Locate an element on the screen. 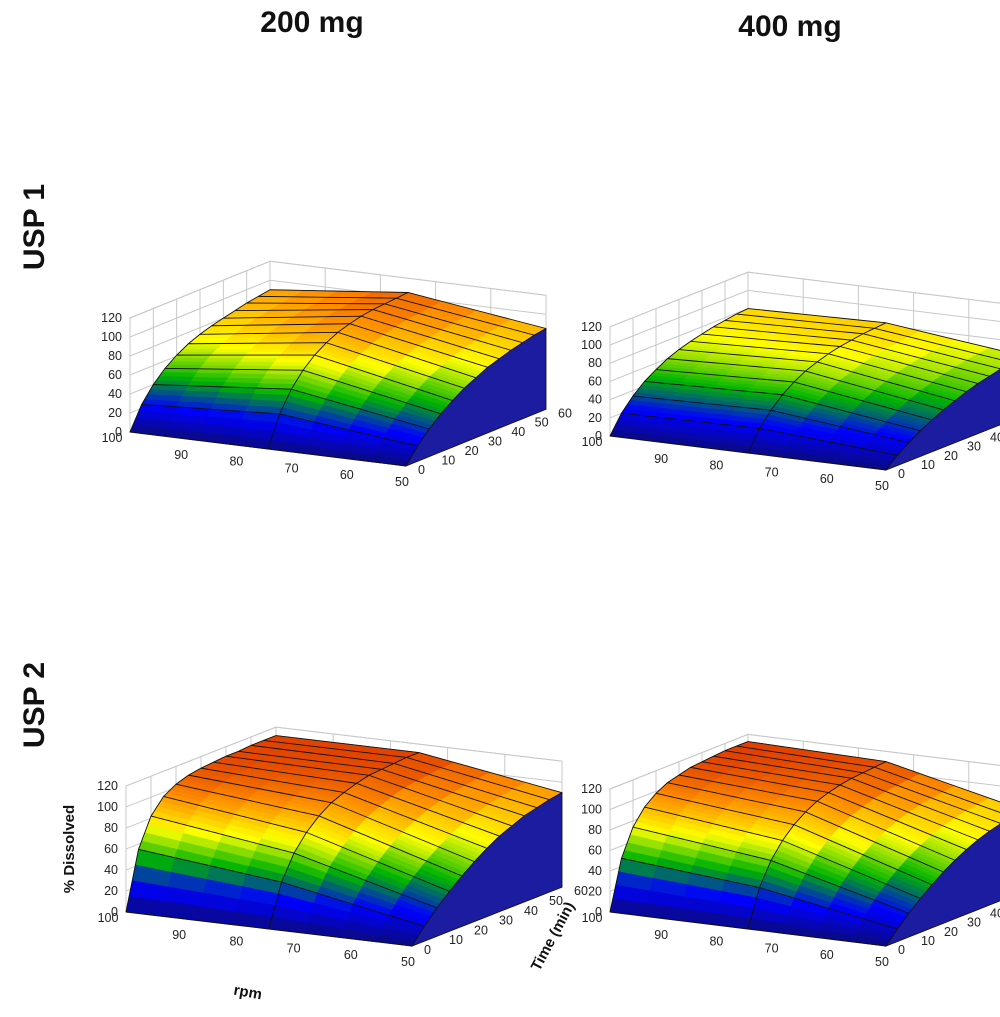 The image size is (1000, 1017). y-tick-label: 60 is located at coordinates (565, 413).